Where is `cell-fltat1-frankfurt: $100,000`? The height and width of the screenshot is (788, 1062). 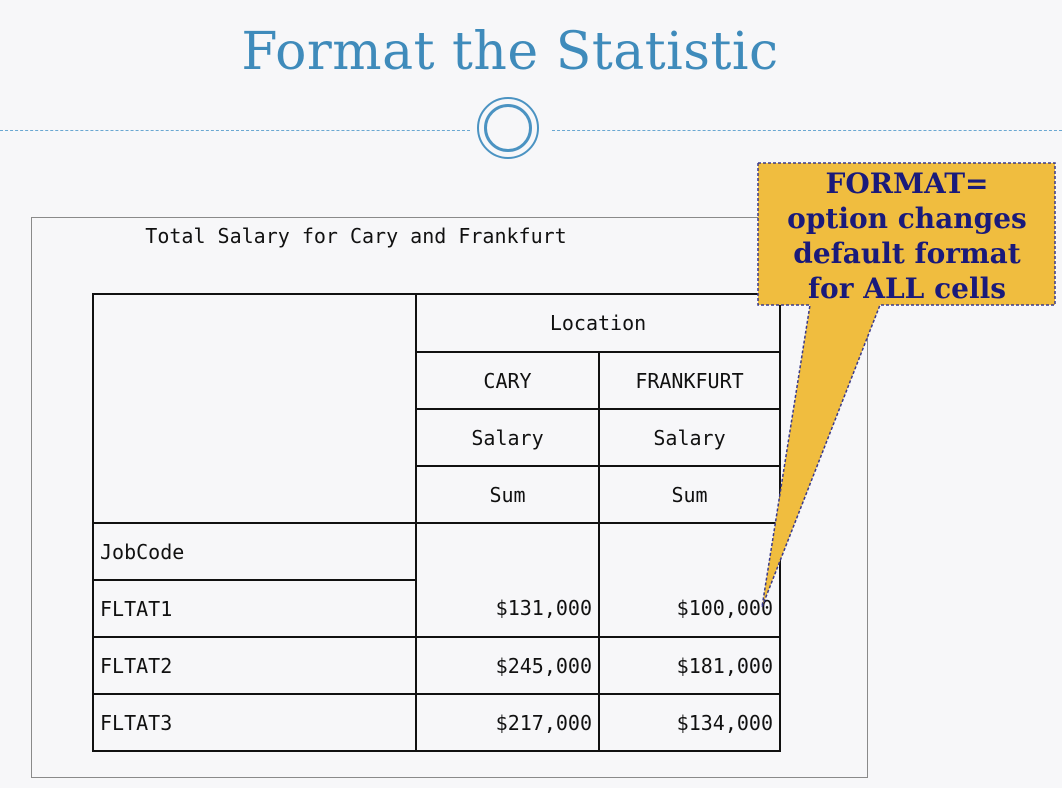
cell-fltat1-frankfurt: $100,000 is located at coordinates (689, 608).